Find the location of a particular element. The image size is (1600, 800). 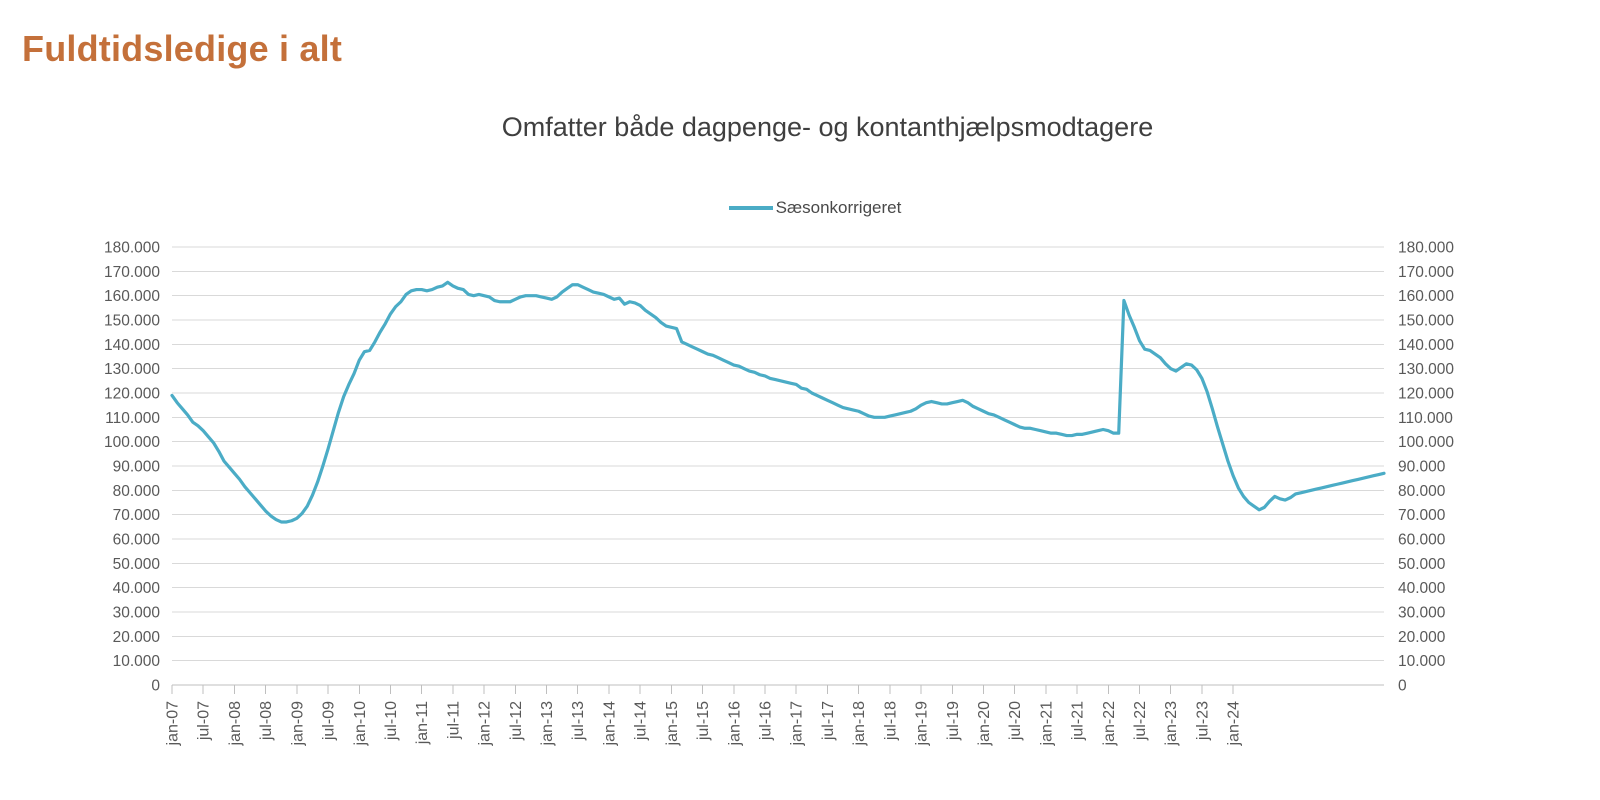

x-axis-tick-label: jan-19 is located at coordinates (922, 724).